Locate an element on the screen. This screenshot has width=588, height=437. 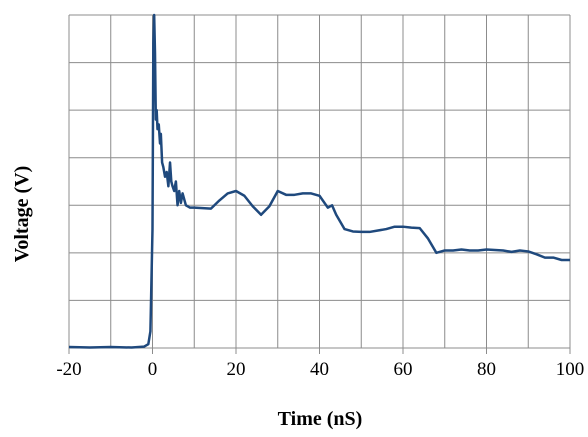
x-tick-label: 40 is located at coordinates (319, 369).